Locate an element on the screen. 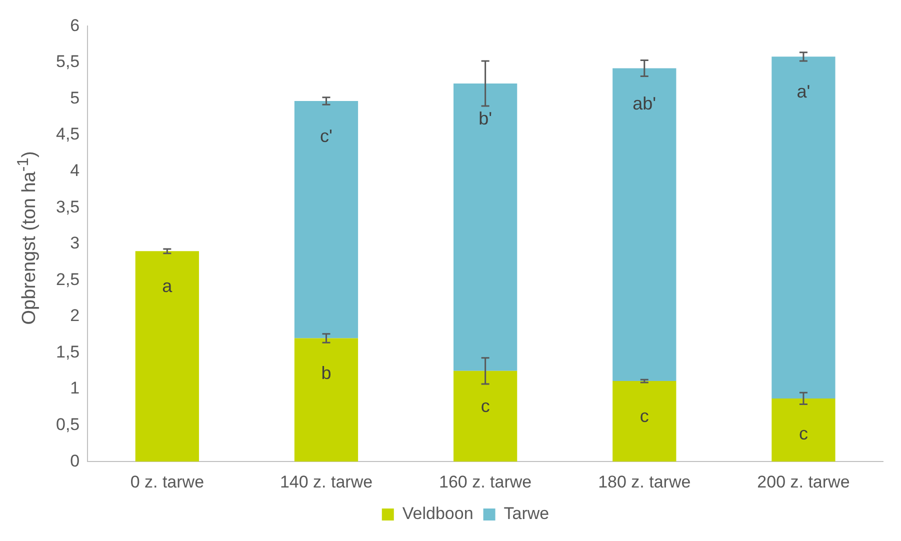 This screenshot has height=541, width=901. y-tick-label: 3,5 is located at coordinates (68, 206).